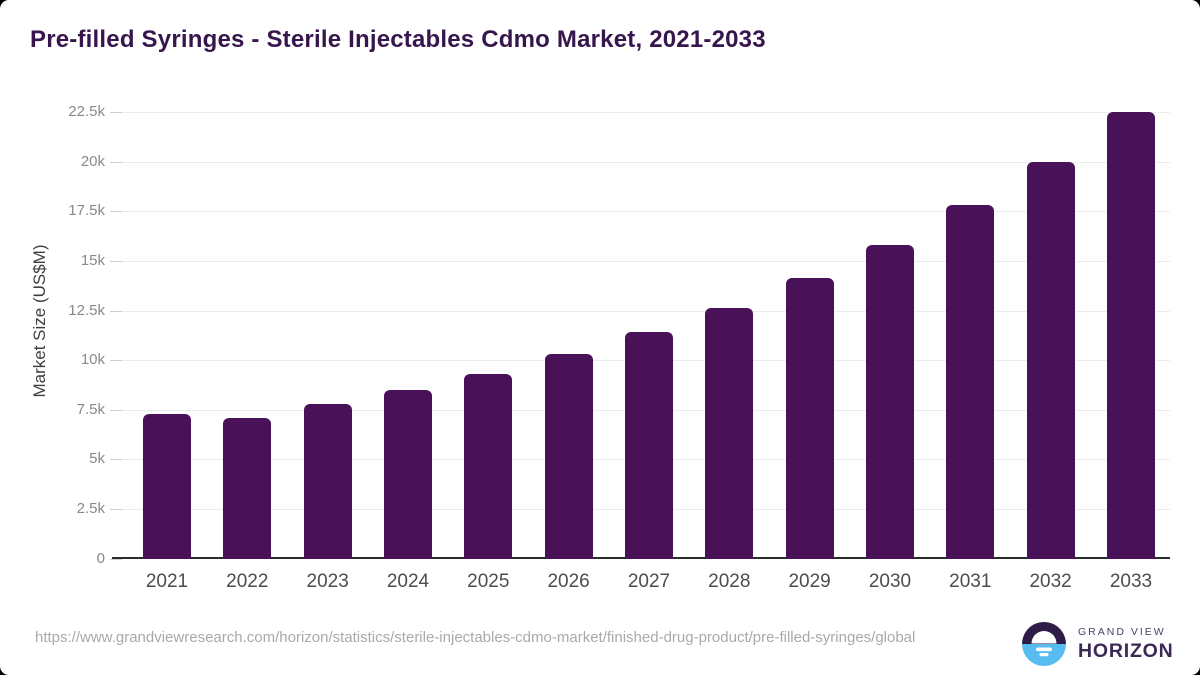 The width and height of the screenshot is (1200, 675). What do you see at coordinates (890, 581) in the screenshot?
I see `x-tick-label: 2030` at bounding box center [890, 581].